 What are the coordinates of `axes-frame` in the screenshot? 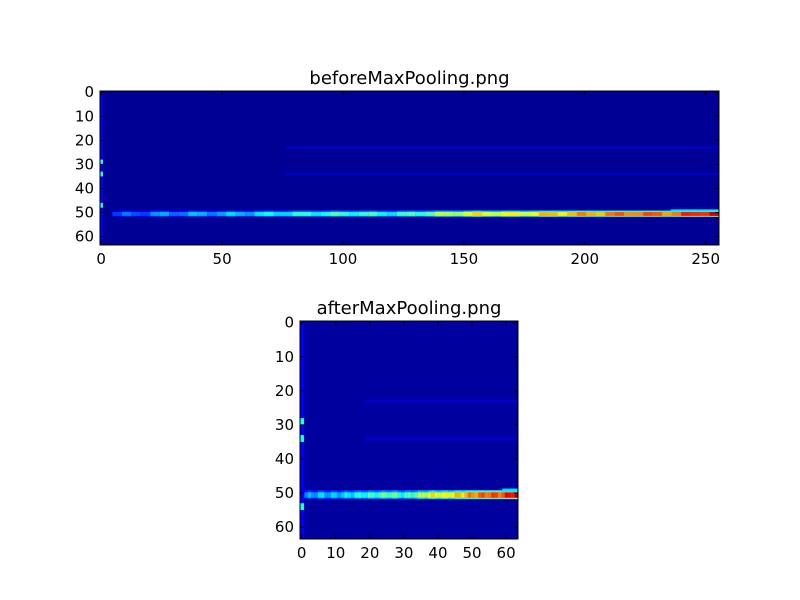 It's located at (409, 430).